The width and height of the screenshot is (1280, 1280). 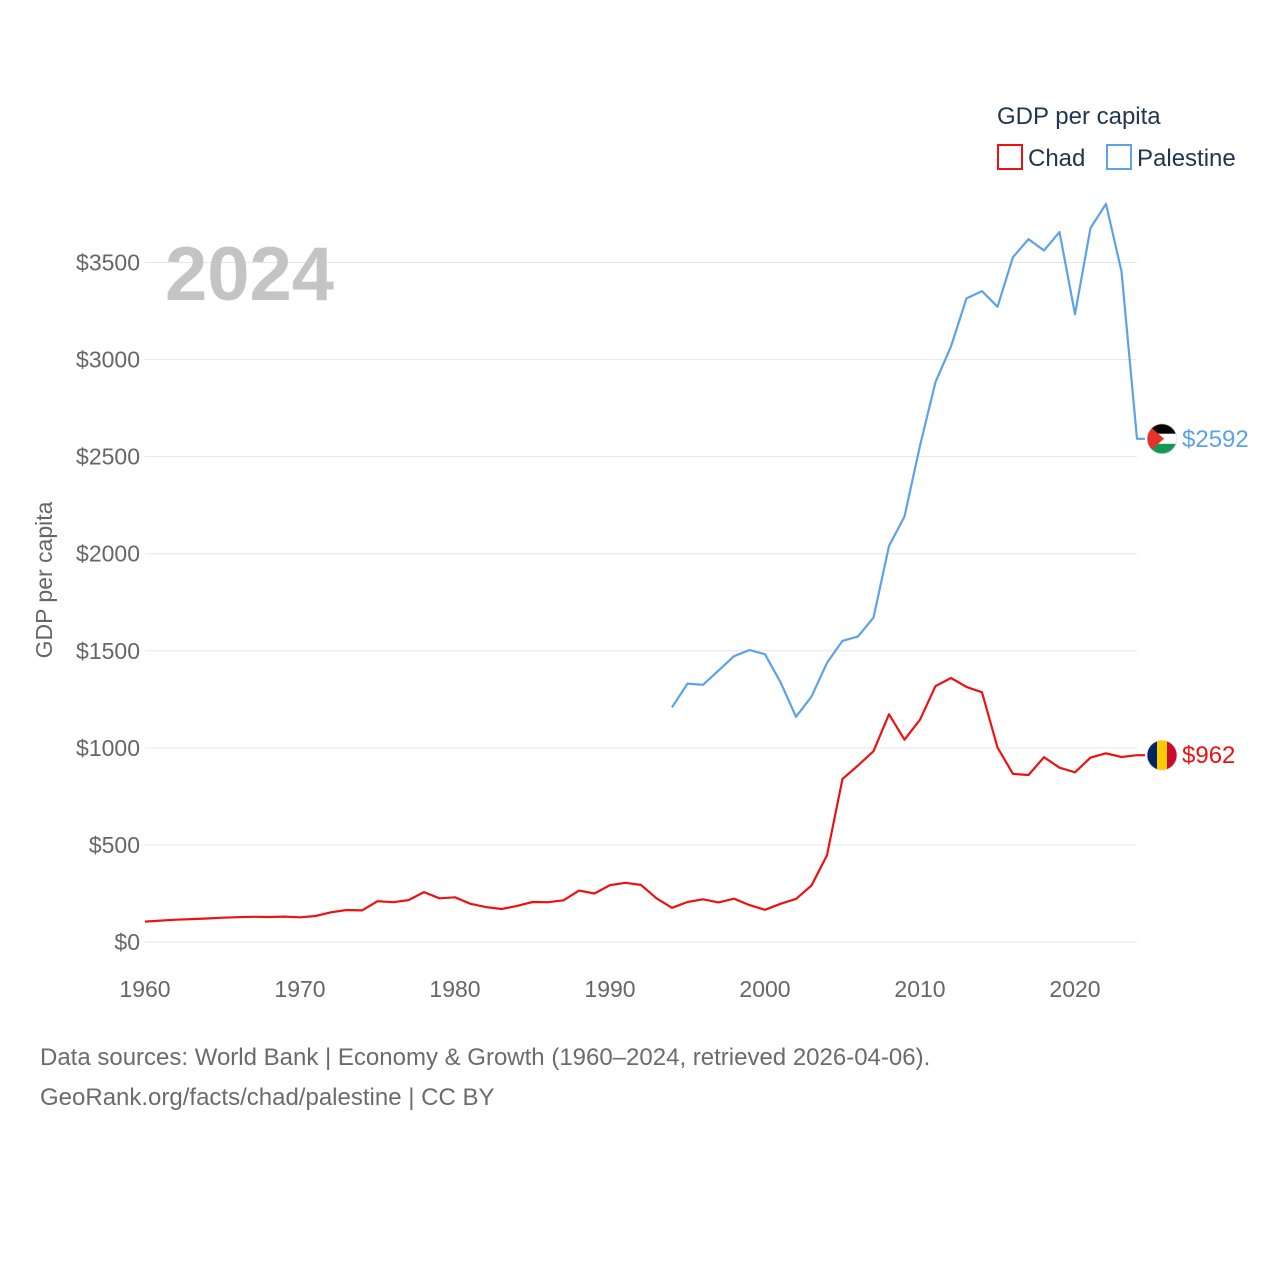 I want to click on y-axis-ticks: $0 $500 $1000 $1500 $2000 $2500 $3000 $3500, so click(x=108, y=602).